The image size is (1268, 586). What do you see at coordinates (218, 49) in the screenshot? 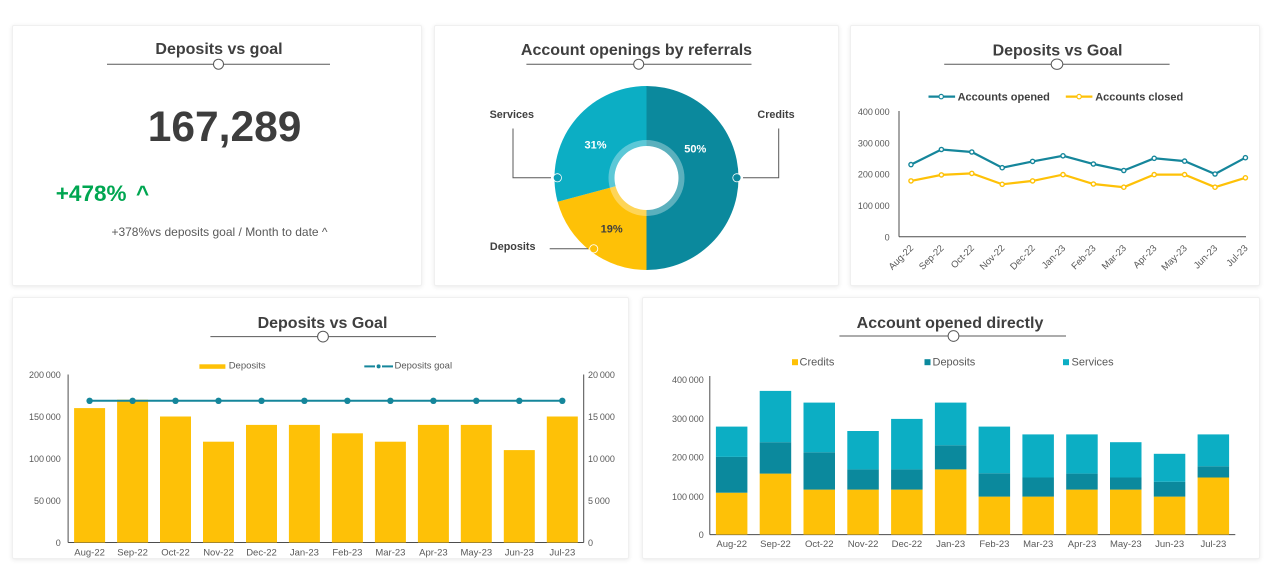
I see `svg-text: Deposits vs goal` at bounding box center [218, 49].